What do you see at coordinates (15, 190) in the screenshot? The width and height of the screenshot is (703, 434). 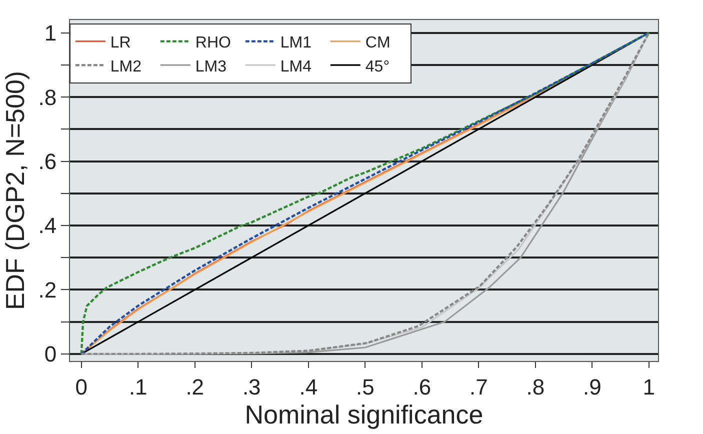 I see `y-axis-title: EDF (DGP2, N=500)` at bounding box center [15, 190].